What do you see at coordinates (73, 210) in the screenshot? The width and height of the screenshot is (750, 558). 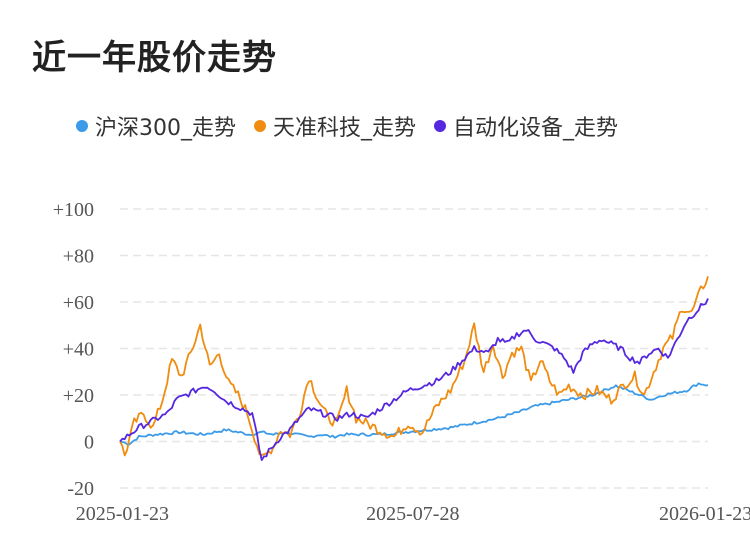 I see `y-tick-label: +100` at bounding box center [73, 210].